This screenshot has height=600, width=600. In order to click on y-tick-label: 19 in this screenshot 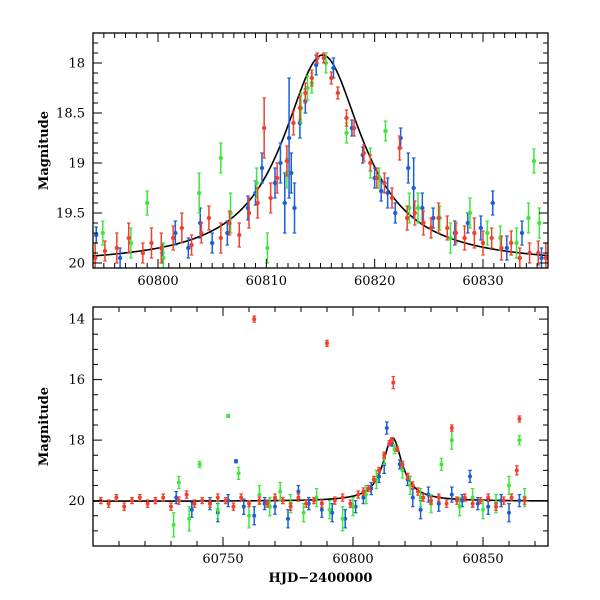, I will do `click(76, 164)`.